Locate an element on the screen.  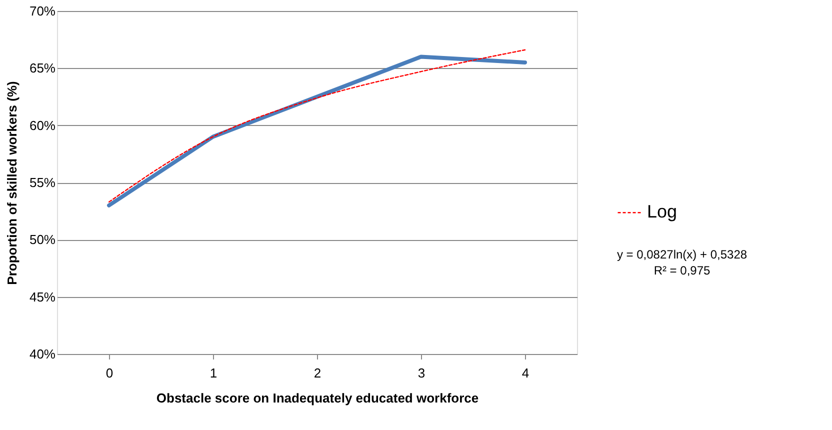
x-tick-label: 4 is located at coordinates (526, 373).